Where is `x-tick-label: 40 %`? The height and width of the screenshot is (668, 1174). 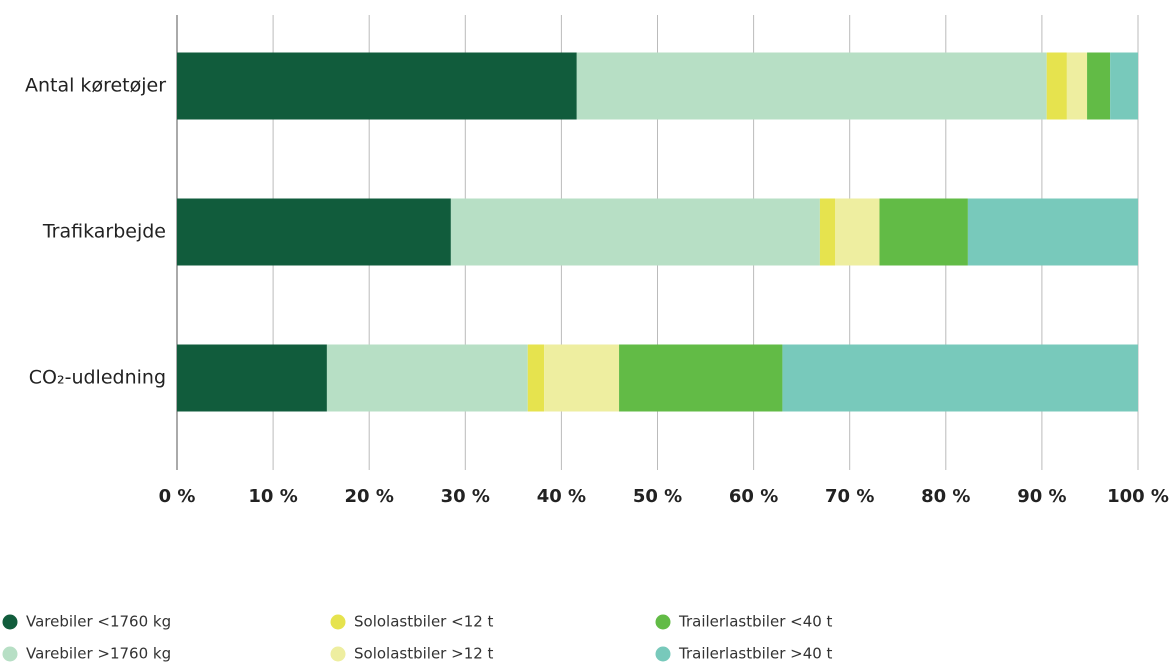
x-tick-label: 40 % is located at coordinates (561, 496).